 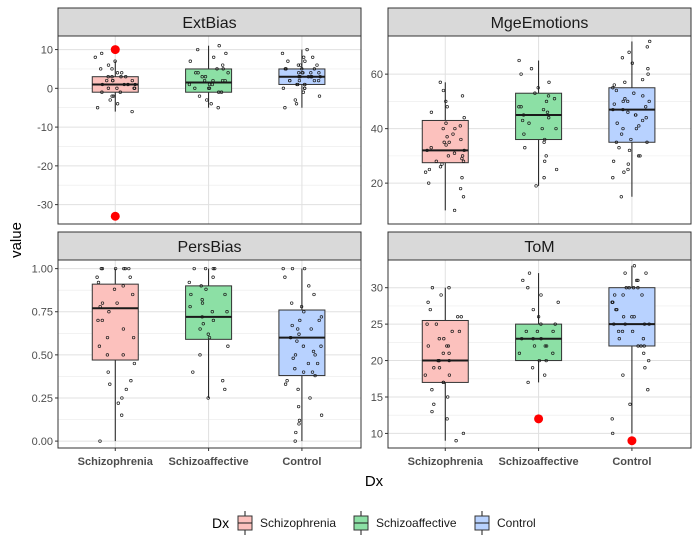 What do you see at coordinates (361, 523) in the screenshot?
I see `legend-key-schizoaffective` at bounding box center [361, 523].